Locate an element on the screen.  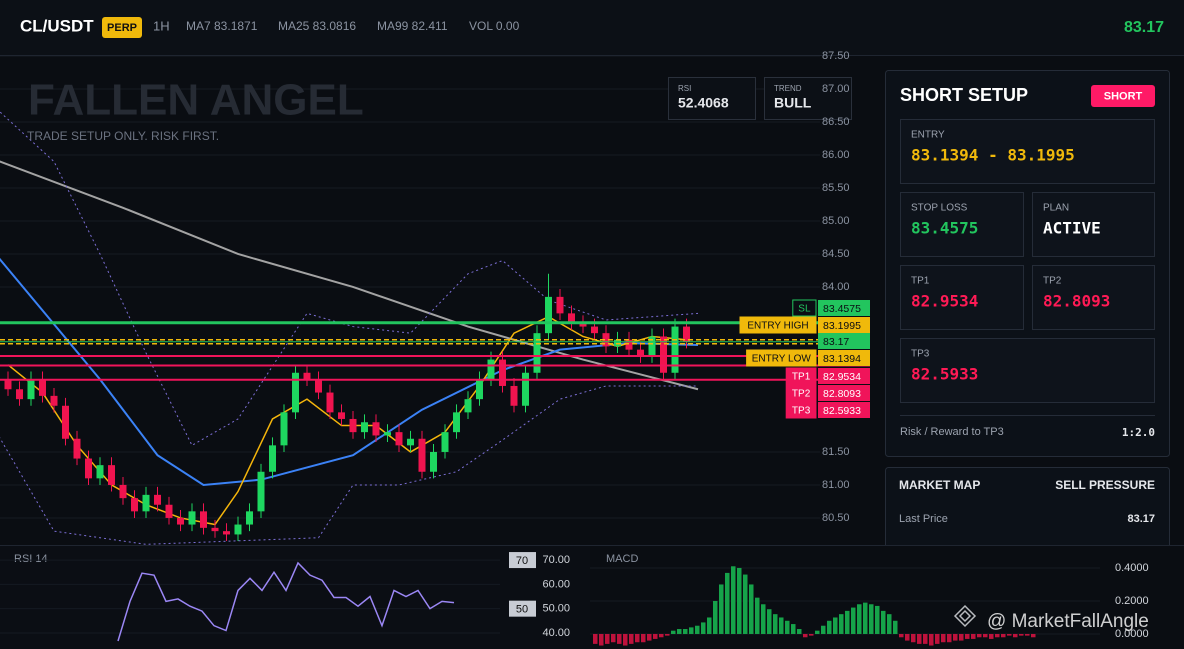
short-badge-bg is located at coordinates (1123, 96).